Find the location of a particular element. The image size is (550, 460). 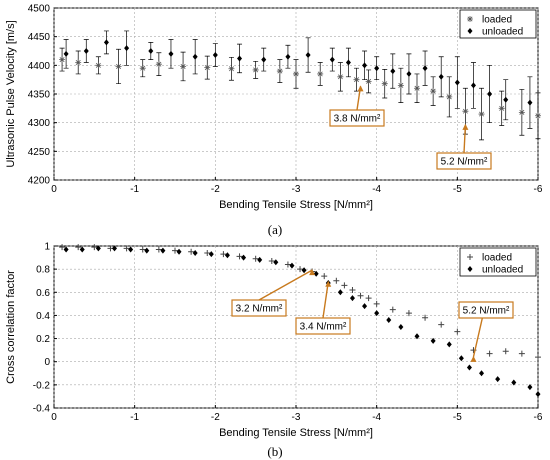

y-tick-label: 4450 is located at coordinates (39, 37).